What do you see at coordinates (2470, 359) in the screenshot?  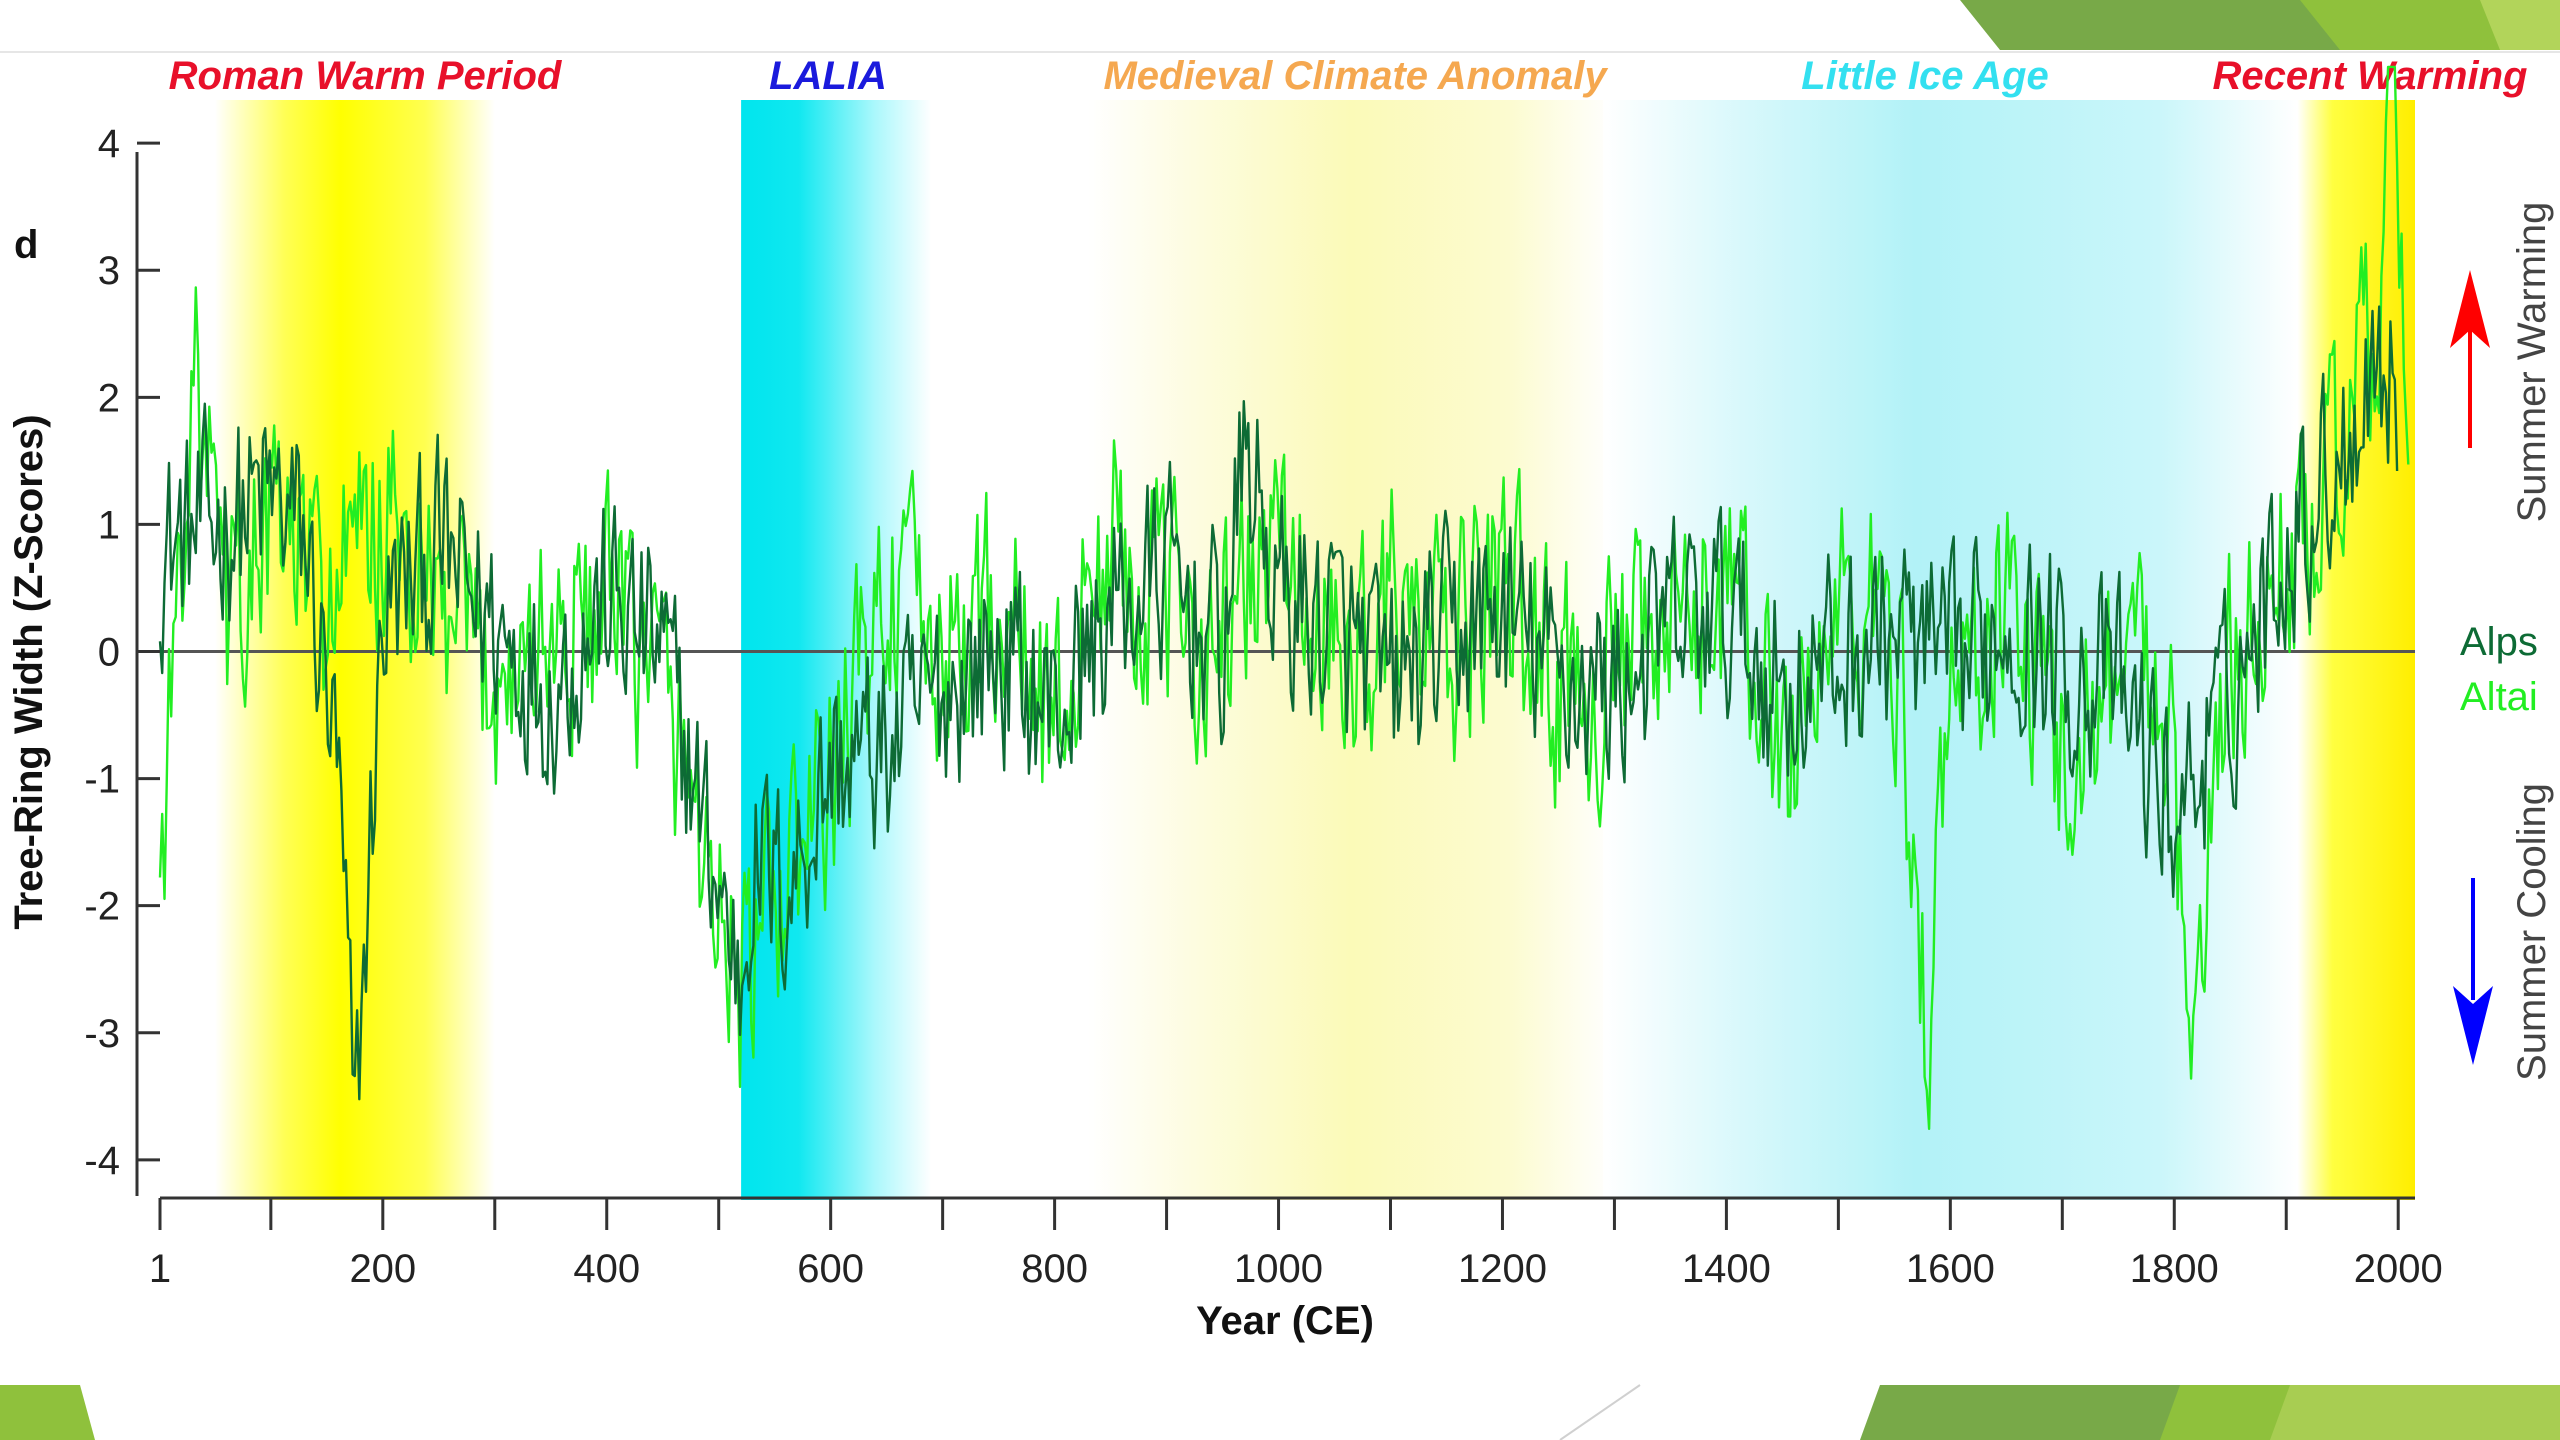 I see `warming-arrow-icon` at bounding box center [2470, 359].